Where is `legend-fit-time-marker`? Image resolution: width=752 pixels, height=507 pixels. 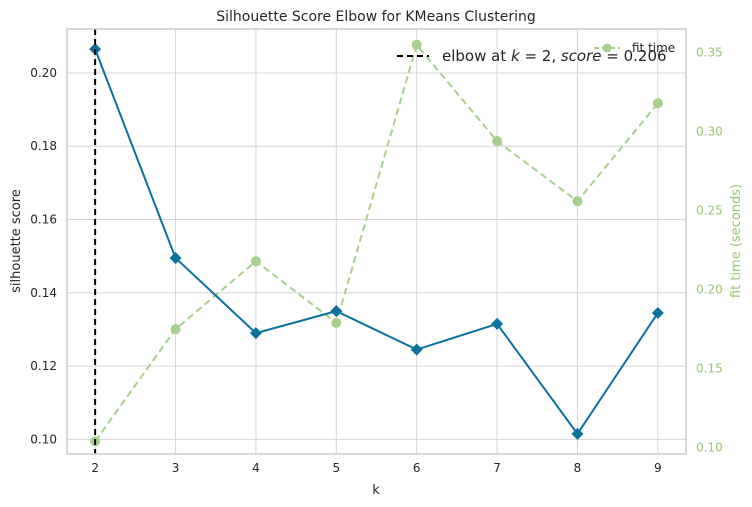
legend-fit-time-marker is located at coordinates (607, 48).